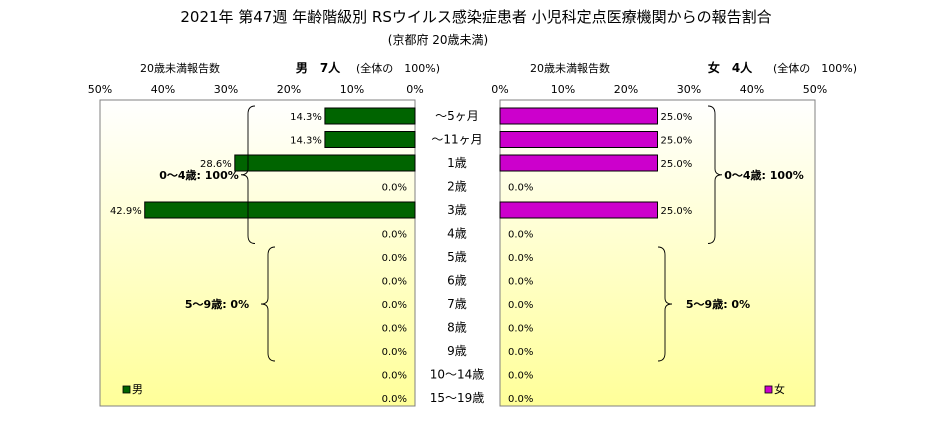 The width and height of the screenshot is (944, 443). What do you see at coordinates (398, 68) in the screenshot?
I see `male-percent-note: (全体の 100%)` at bounding box center [398, 68].